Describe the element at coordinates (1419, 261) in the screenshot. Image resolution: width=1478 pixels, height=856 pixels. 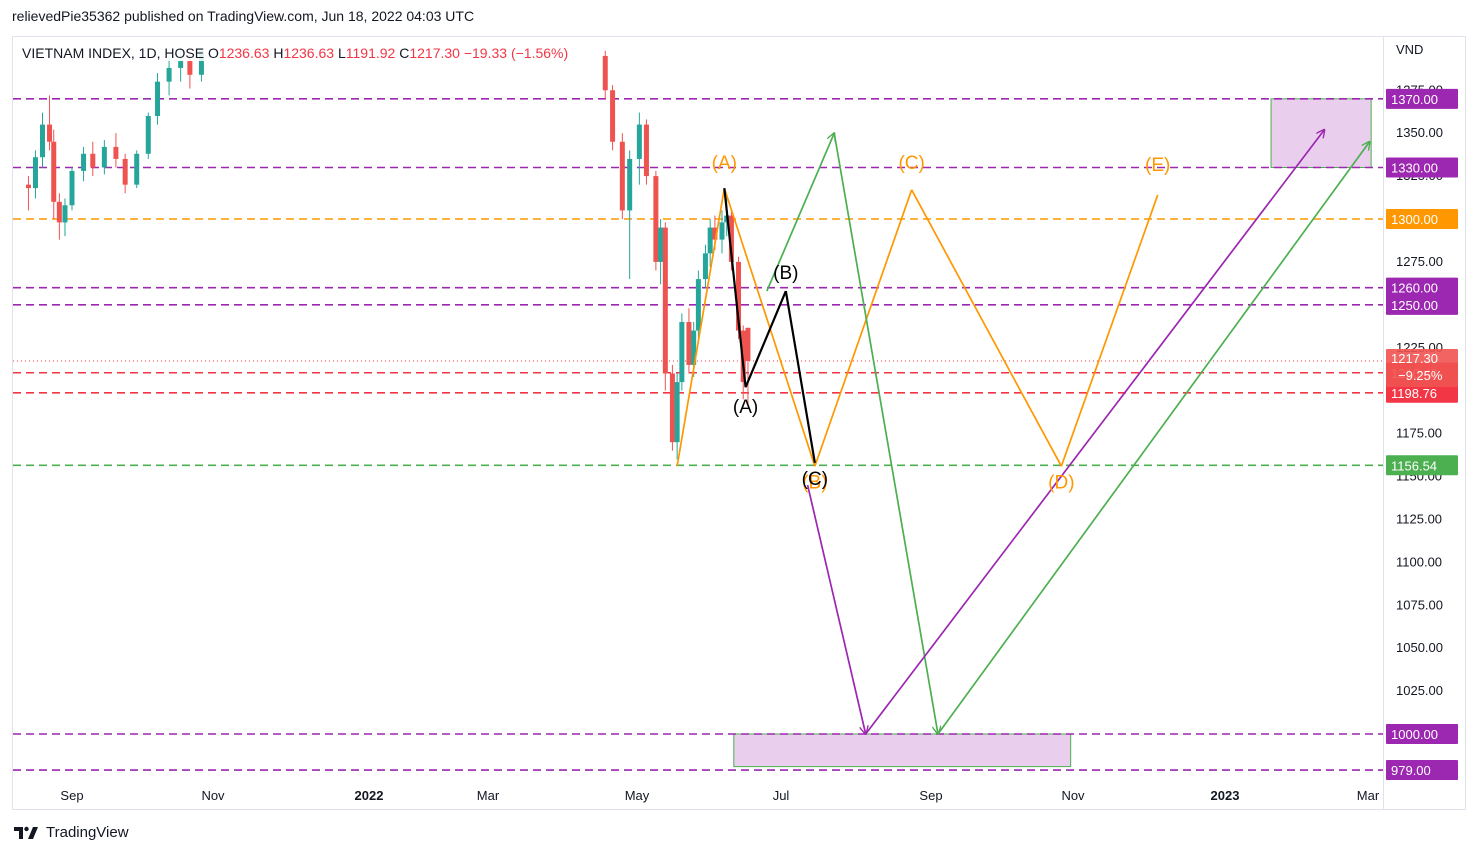
I see `y-tick-label: 1275.00` at that location.